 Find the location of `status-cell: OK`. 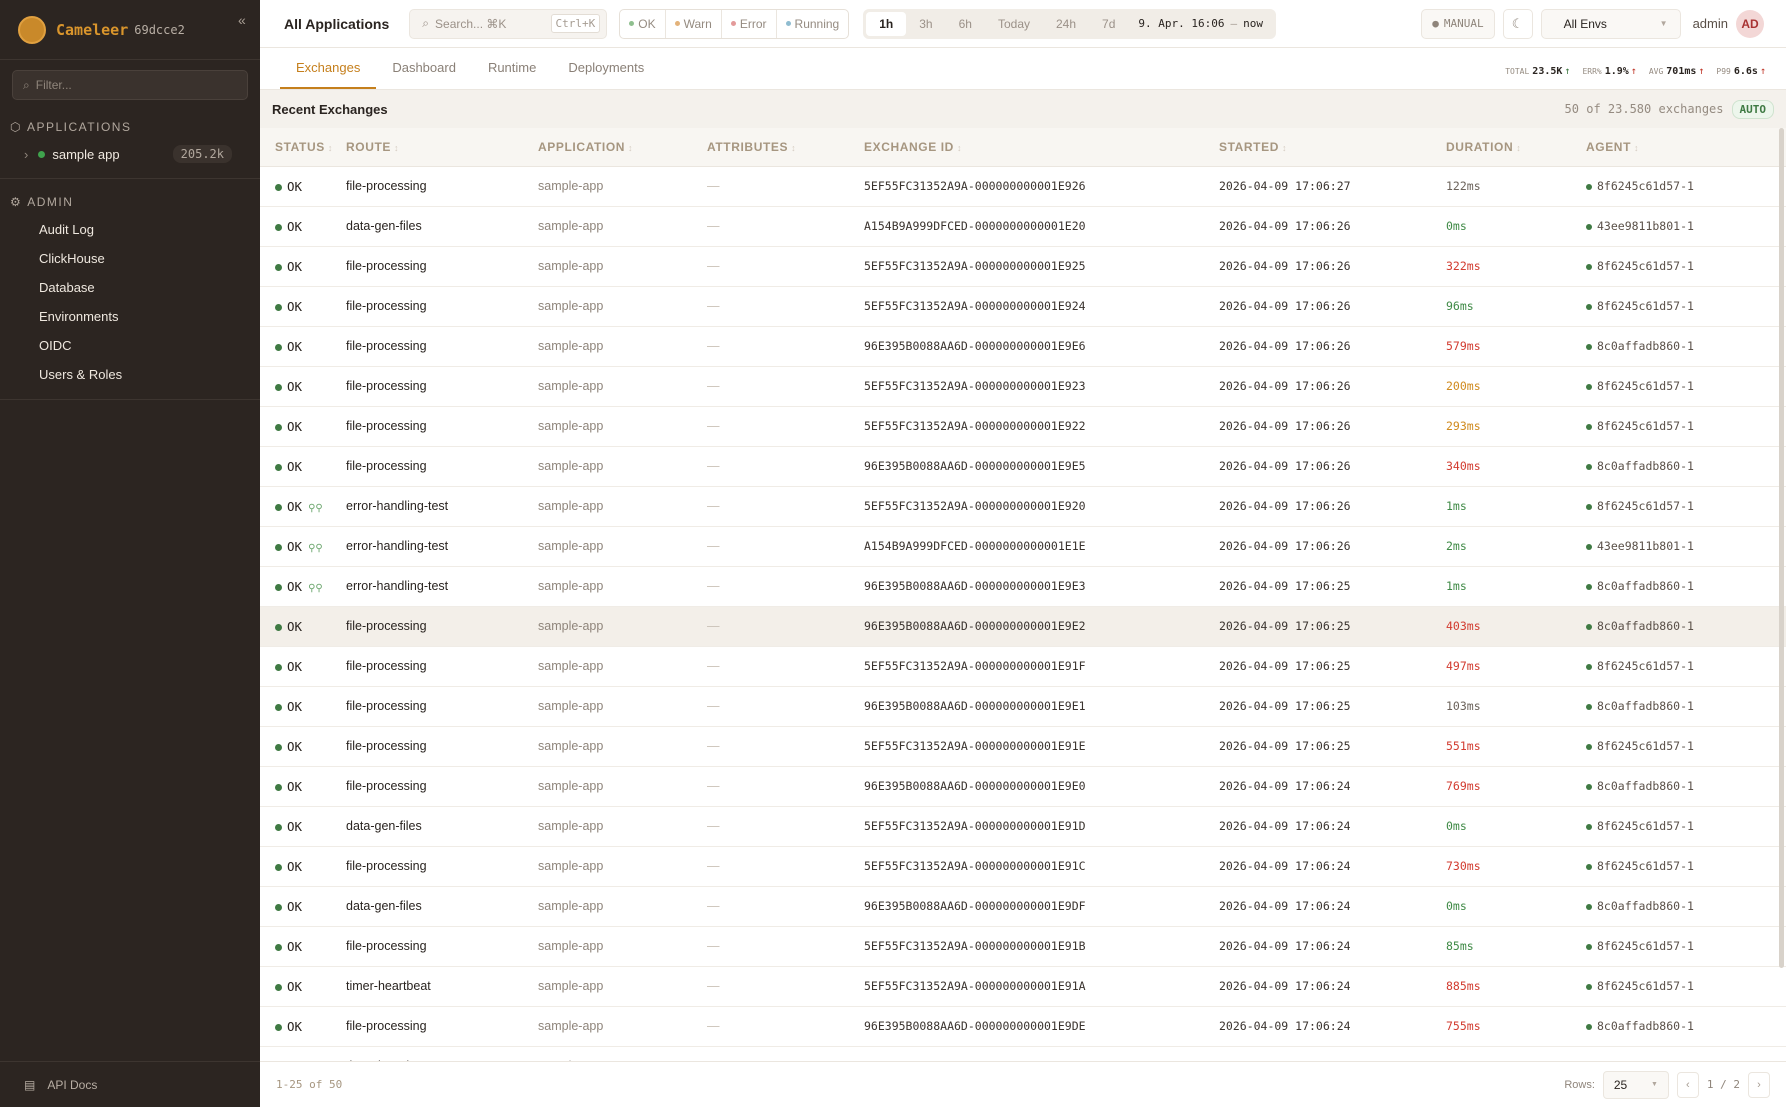

status-cell: OK is located at coordinates (303, 386).